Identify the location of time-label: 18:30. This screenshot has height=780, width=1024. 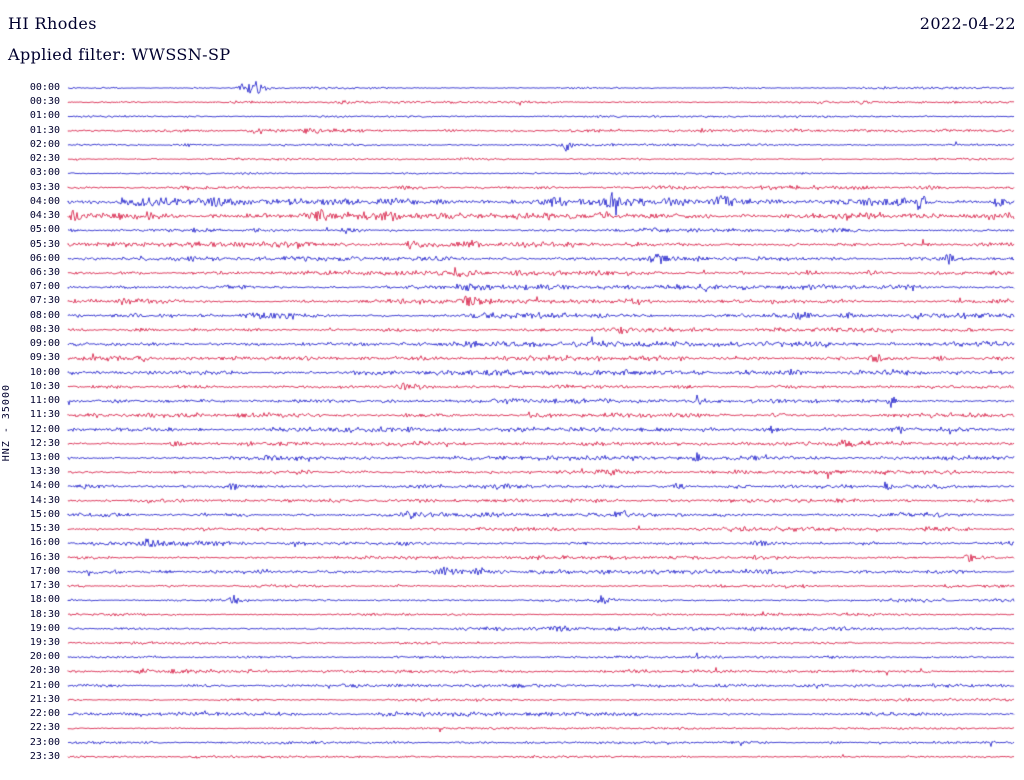
(44, 614).